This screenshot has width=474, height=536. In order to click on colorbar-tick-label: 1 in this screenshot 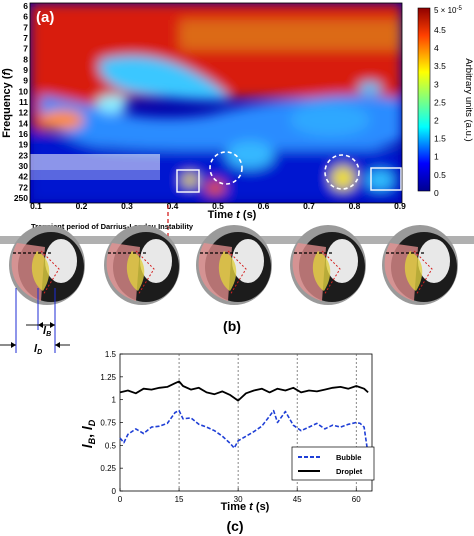, I will do `click(436, 157)`.